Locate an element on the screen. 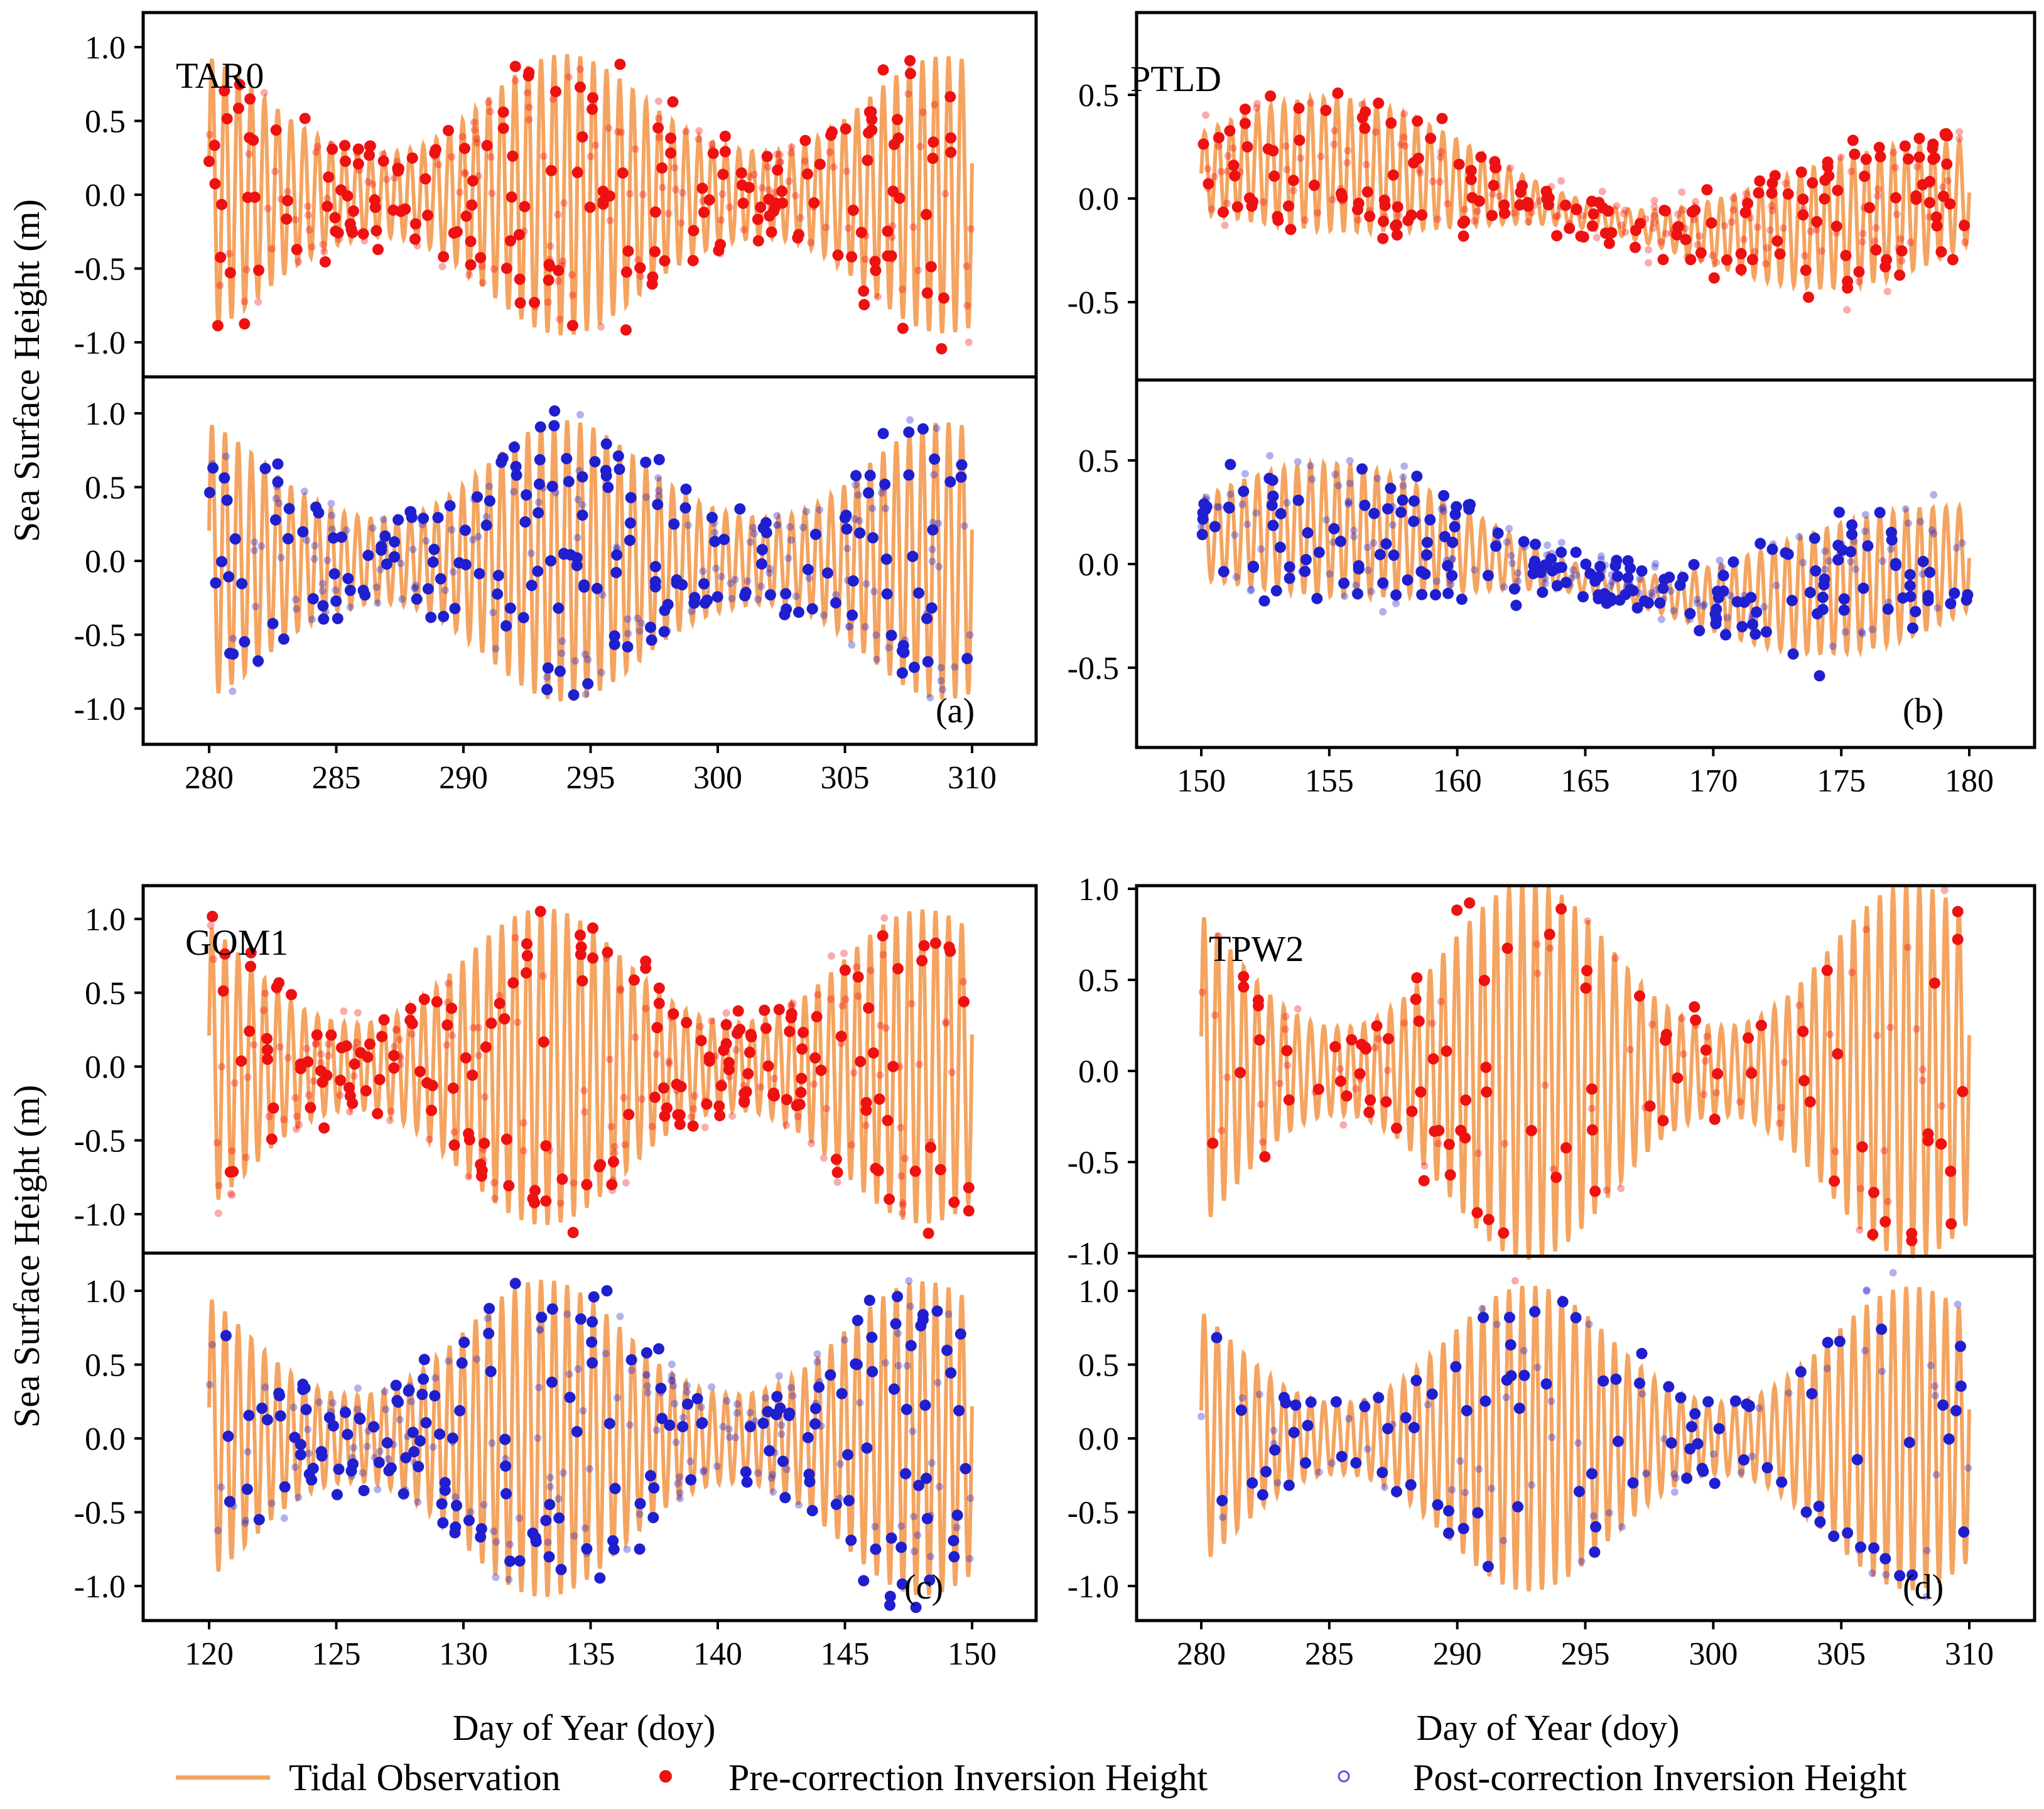 Image resolution: width=2044 pixels, height=1809 pixels. y-tick-label: 0.5 is located at coordinates (1098, 981).